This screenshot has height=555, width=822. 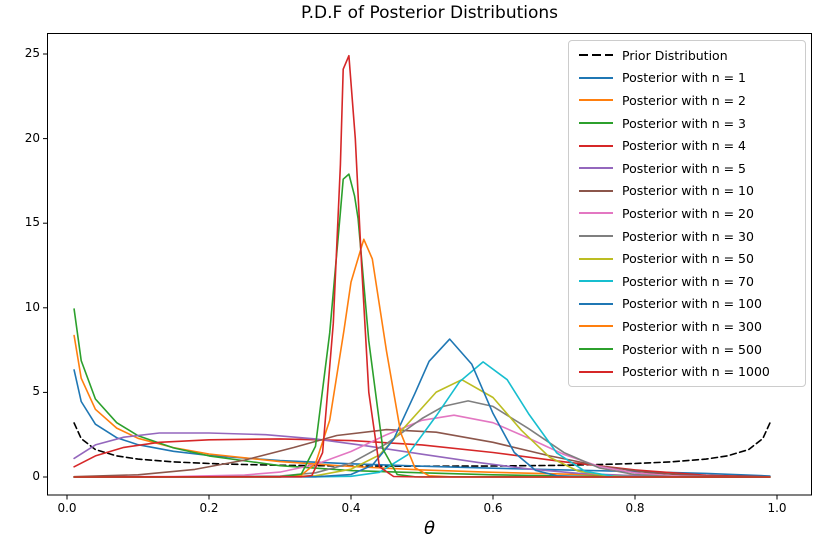 I want to click on legend-row: Posterior with n = 100, so click(x=687, y=304).